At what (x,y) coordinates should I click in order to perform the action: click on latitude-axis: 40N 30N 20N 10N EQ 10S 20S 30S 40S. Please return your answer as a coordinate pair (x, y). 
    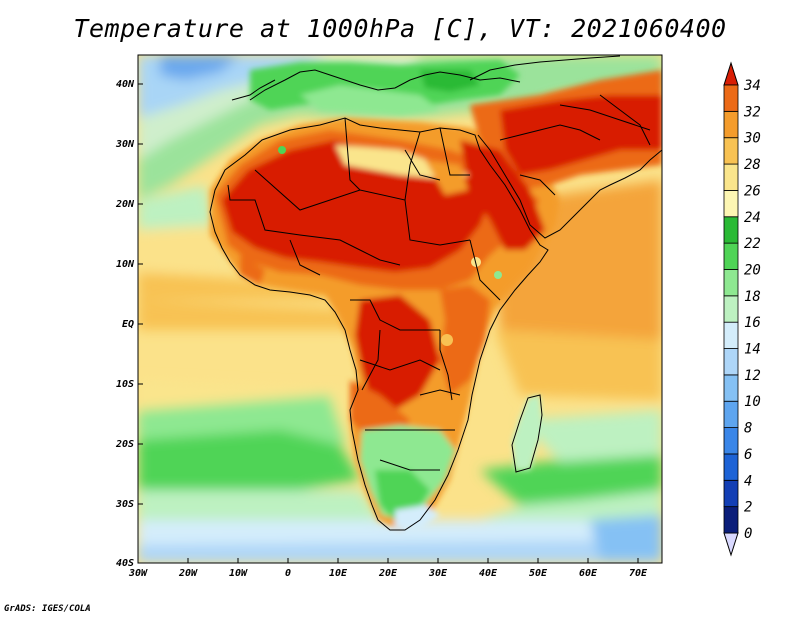
    Looking at the image, I should click on (129, 324).